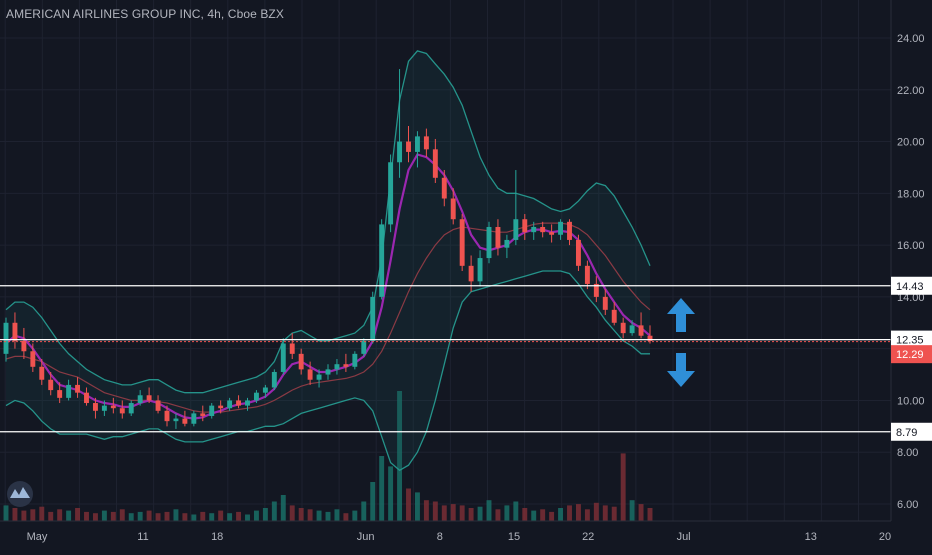  What do you see at coordinates (911, 91) in the screenshot?
I see `price-tick-label: 22.00` at bounding box center [911, 91].